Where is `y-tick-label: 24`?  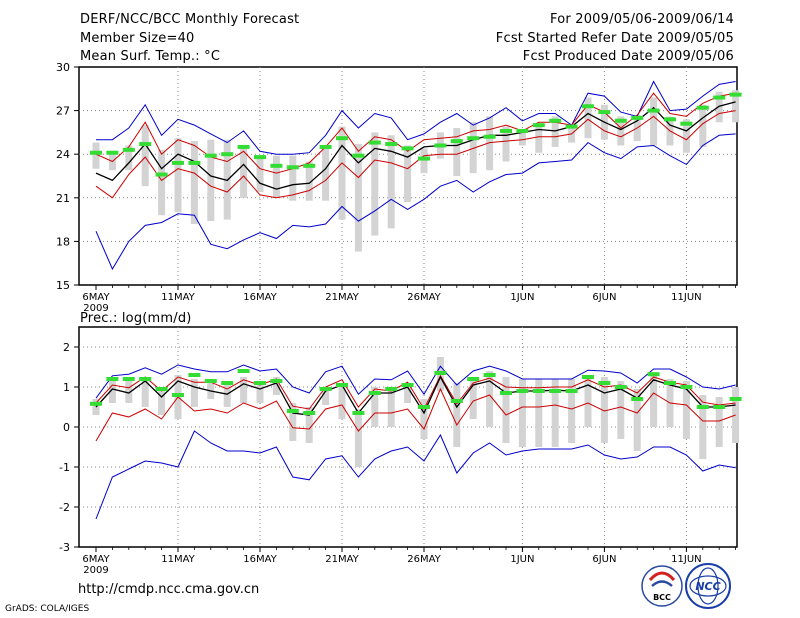 y-tick-label: 24 is located at coordinates (63, 154).